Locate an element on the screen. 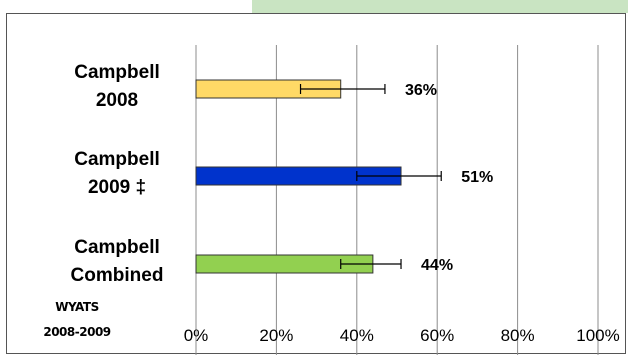  x-tick-label: 80% is located at coordinates (518, 335).